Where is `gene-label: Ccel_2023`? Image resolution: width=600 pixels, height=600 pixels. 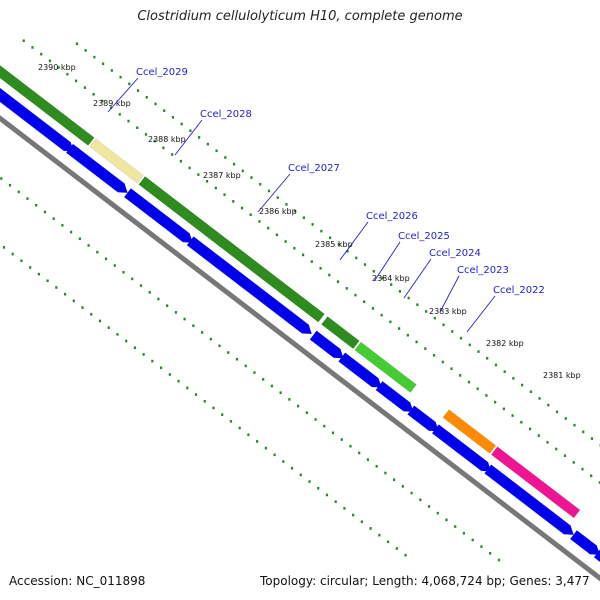
gene-label: Ccel_2023 is located at coordinates (483, 270).